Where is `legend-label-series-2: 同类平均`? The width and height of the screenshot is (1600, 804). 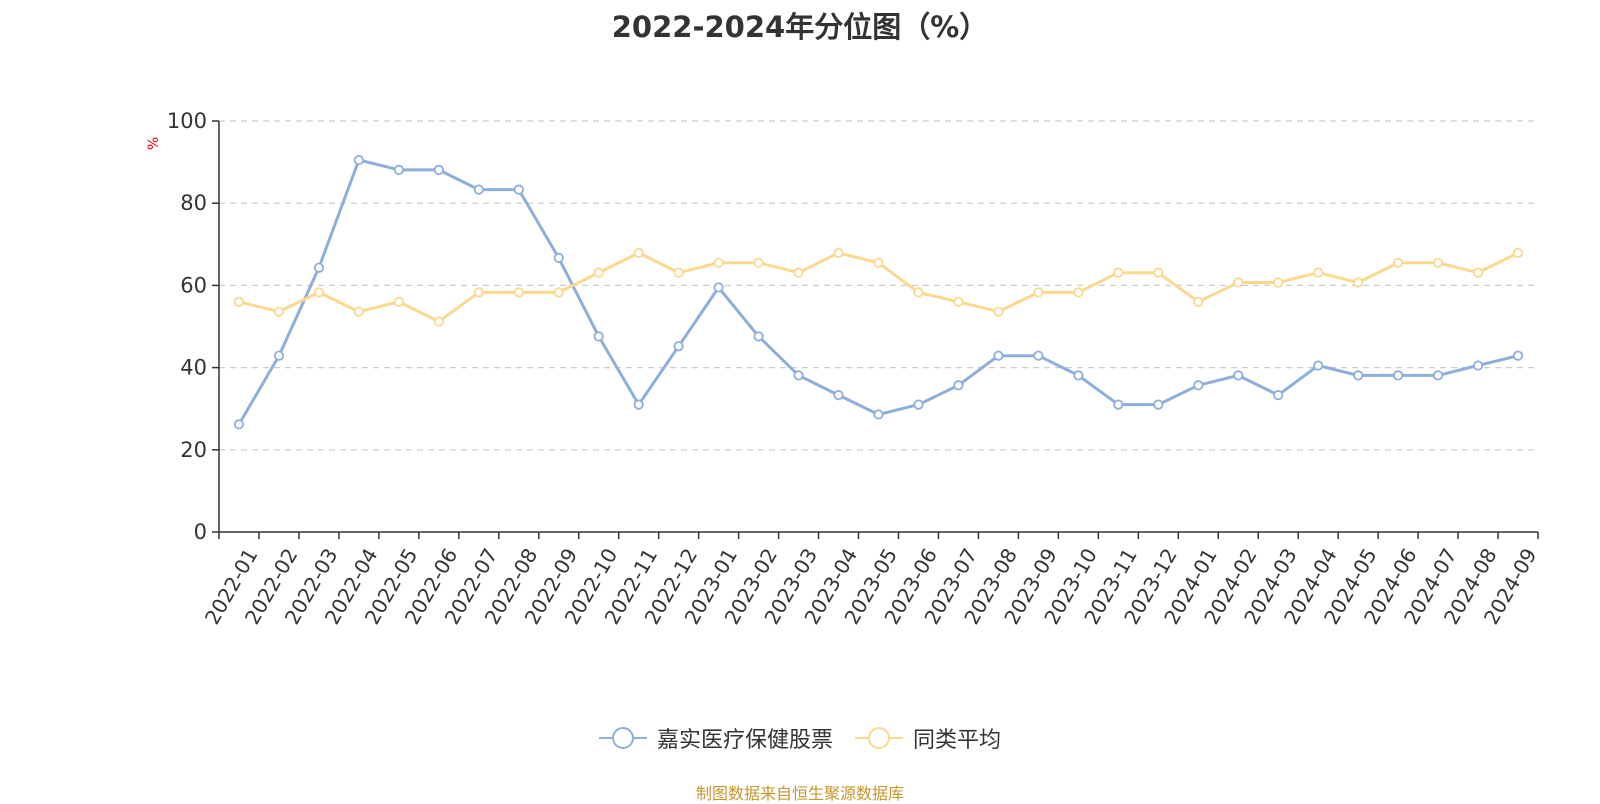
legend-label-series-2: 同类平均 is located at coordinates (957, 740).